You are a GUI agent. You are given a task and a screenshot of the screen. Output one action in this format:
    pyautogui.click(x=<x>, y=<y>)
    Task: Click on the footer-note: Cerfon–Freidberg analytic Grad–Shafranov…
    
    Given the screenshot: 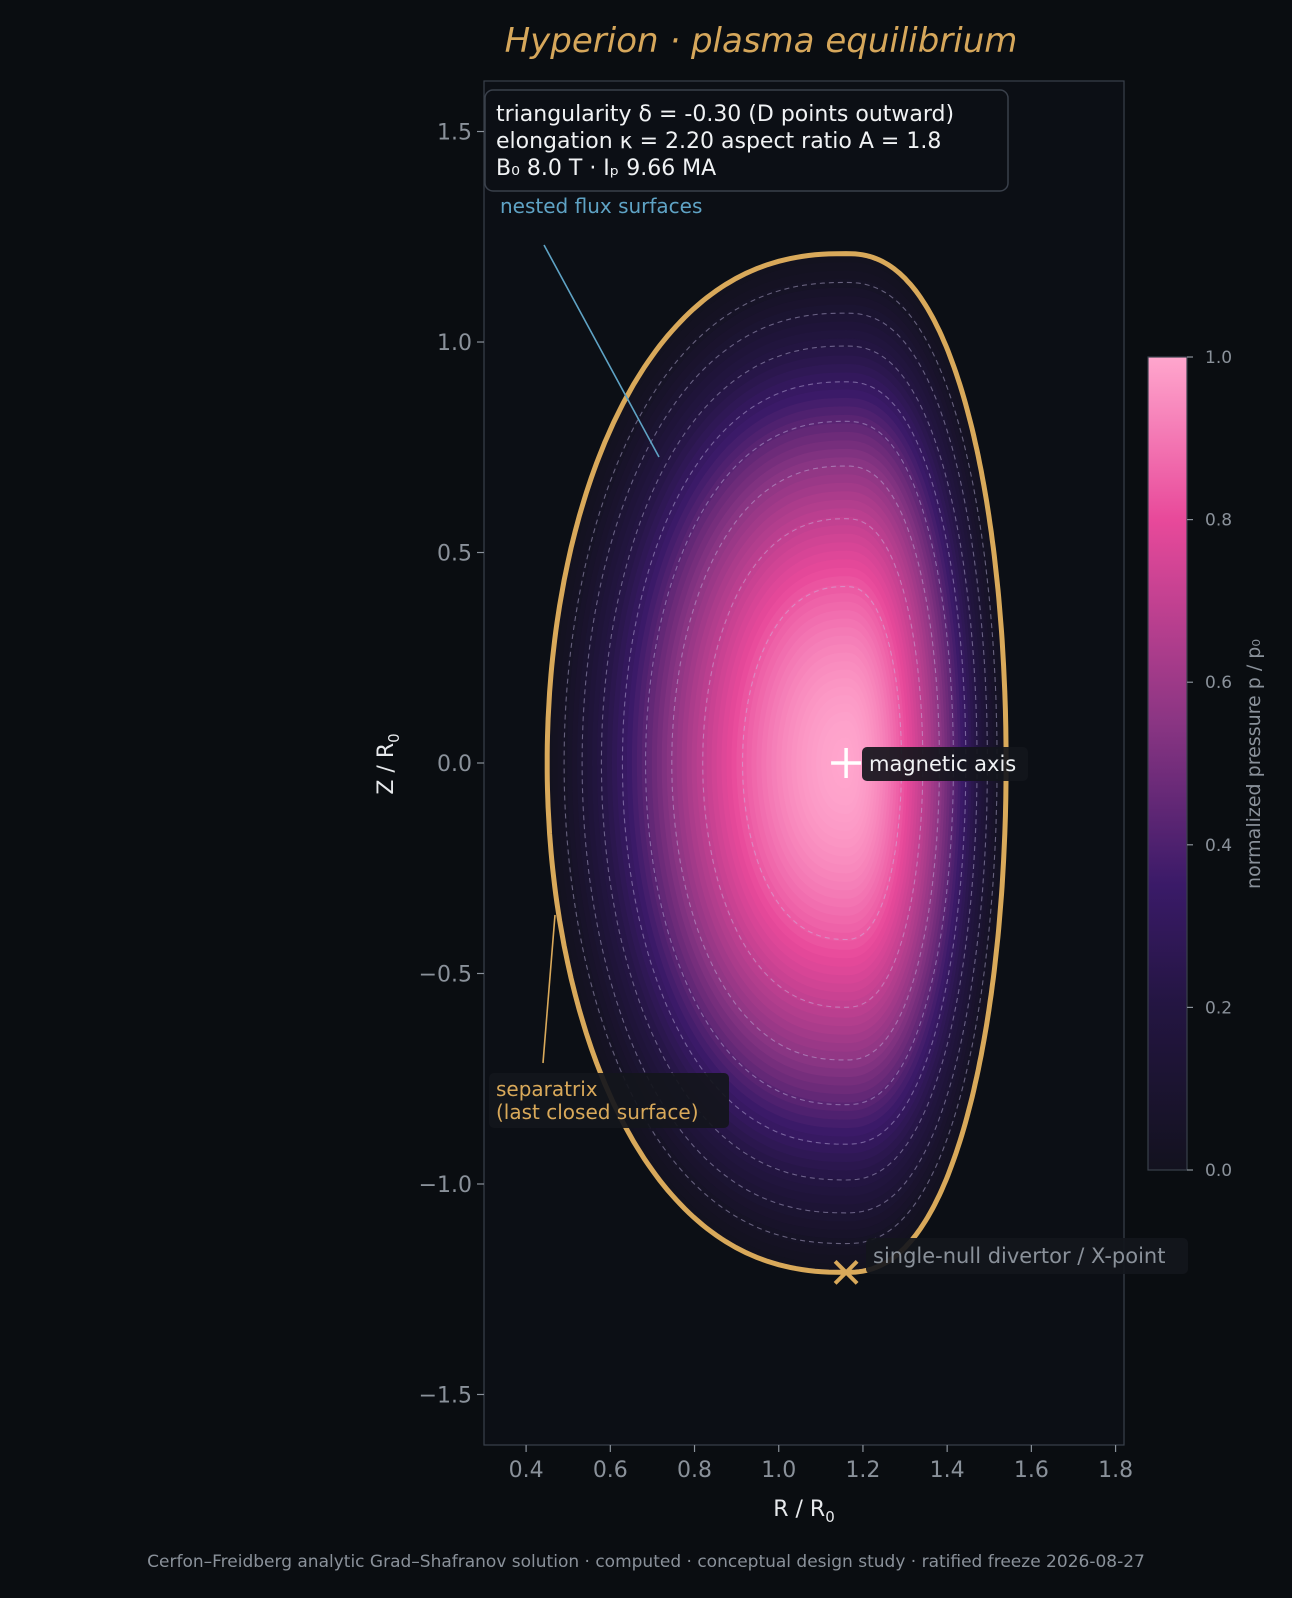 What is the action you would take?
    pyautogui.click(x=646, y=1562)
    